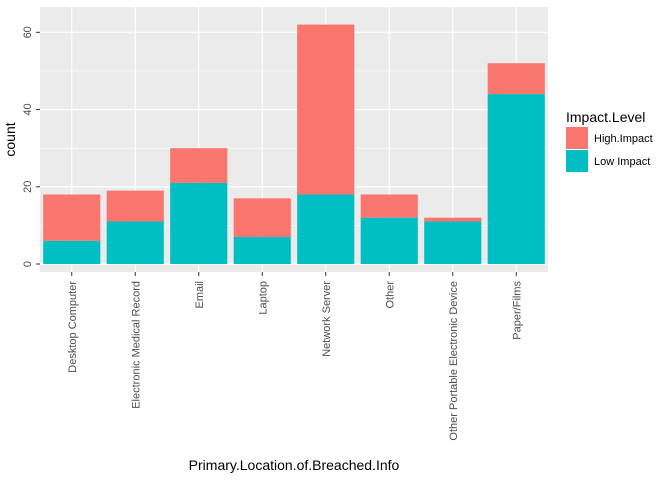 This screenshot has width=672, height=480. What do you see at coordinates (605, 117) in the screenshot?
I see `legend-title: Impact.Level` at bounding box center [605, 117].